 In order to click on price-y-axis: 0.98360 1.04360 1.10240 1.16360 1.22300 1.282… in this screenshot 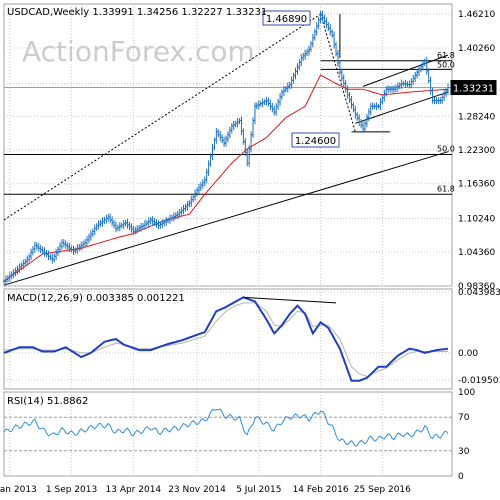, I will do `click(476, 151)`.